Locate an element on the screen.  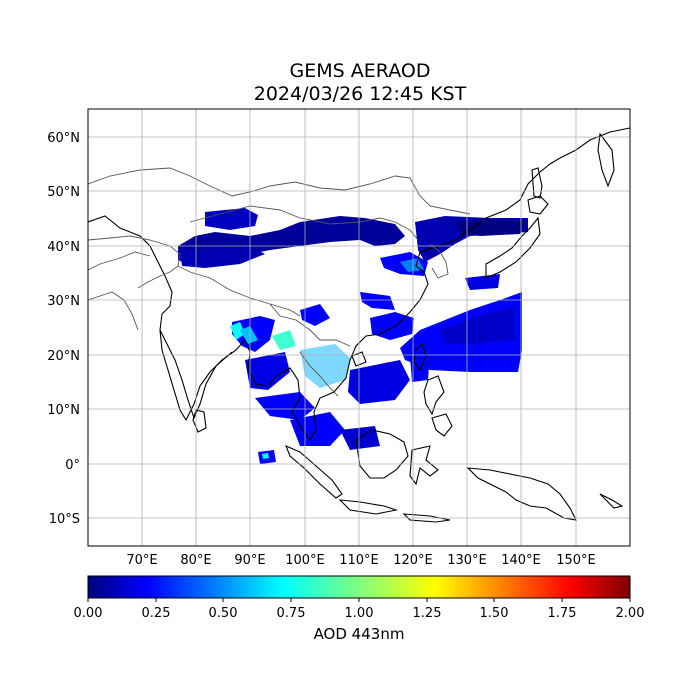
island-mindanao is located at coordinates (442, 425).